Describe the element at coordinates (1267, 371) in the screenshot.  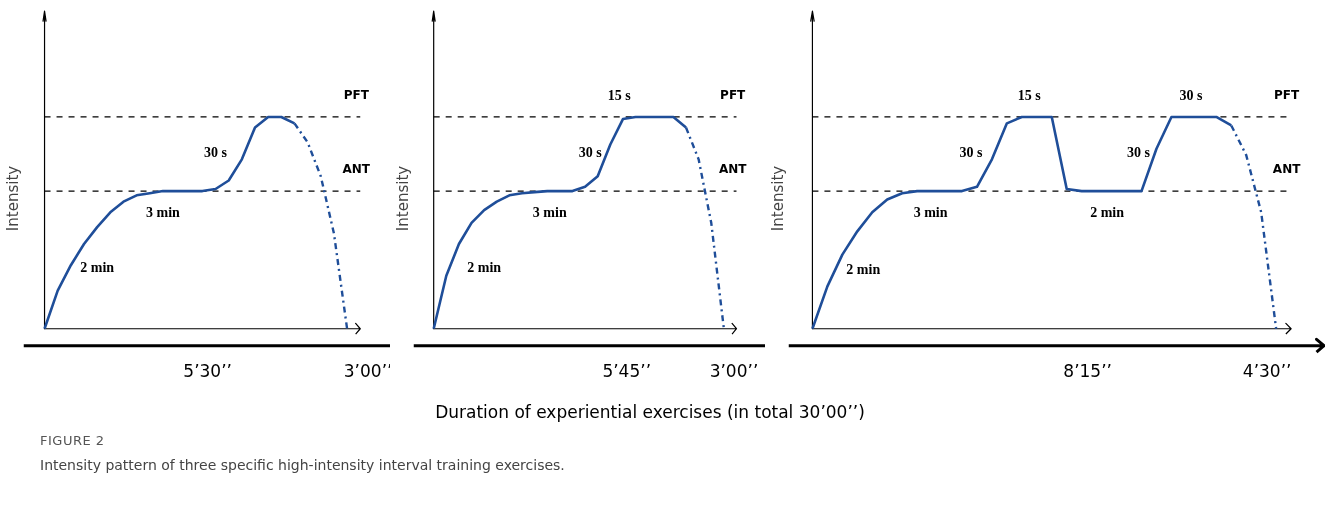
I see `text: 4’30’’` at that location.